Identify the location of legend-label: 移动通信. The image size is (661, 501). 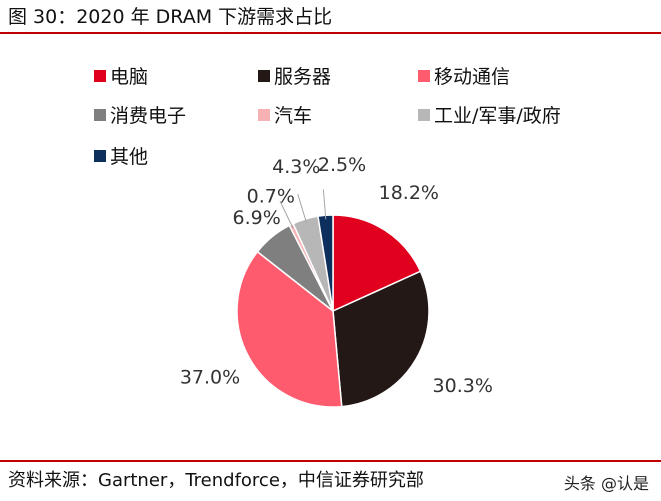
(472, 77).